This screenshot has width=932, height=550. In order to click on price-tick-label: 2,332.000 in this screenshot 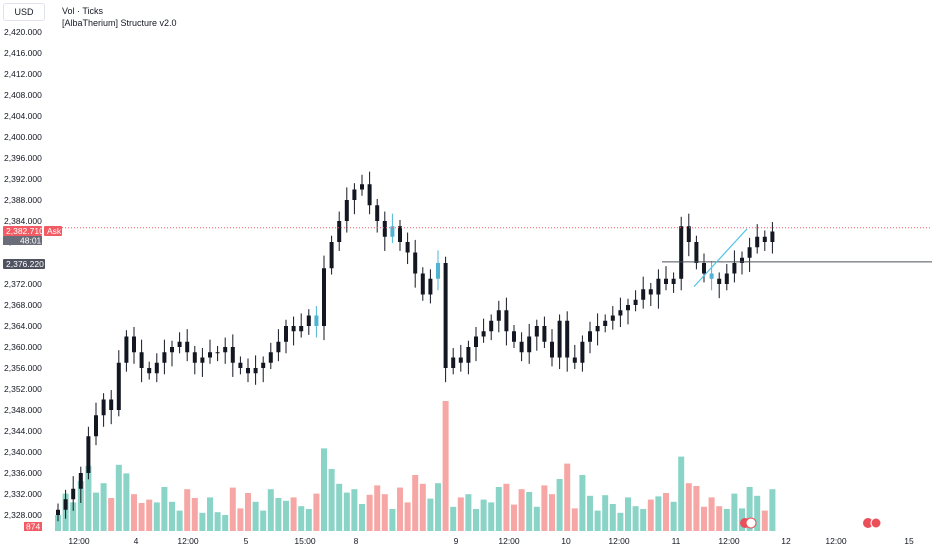, I will do `click(23, 494)`.